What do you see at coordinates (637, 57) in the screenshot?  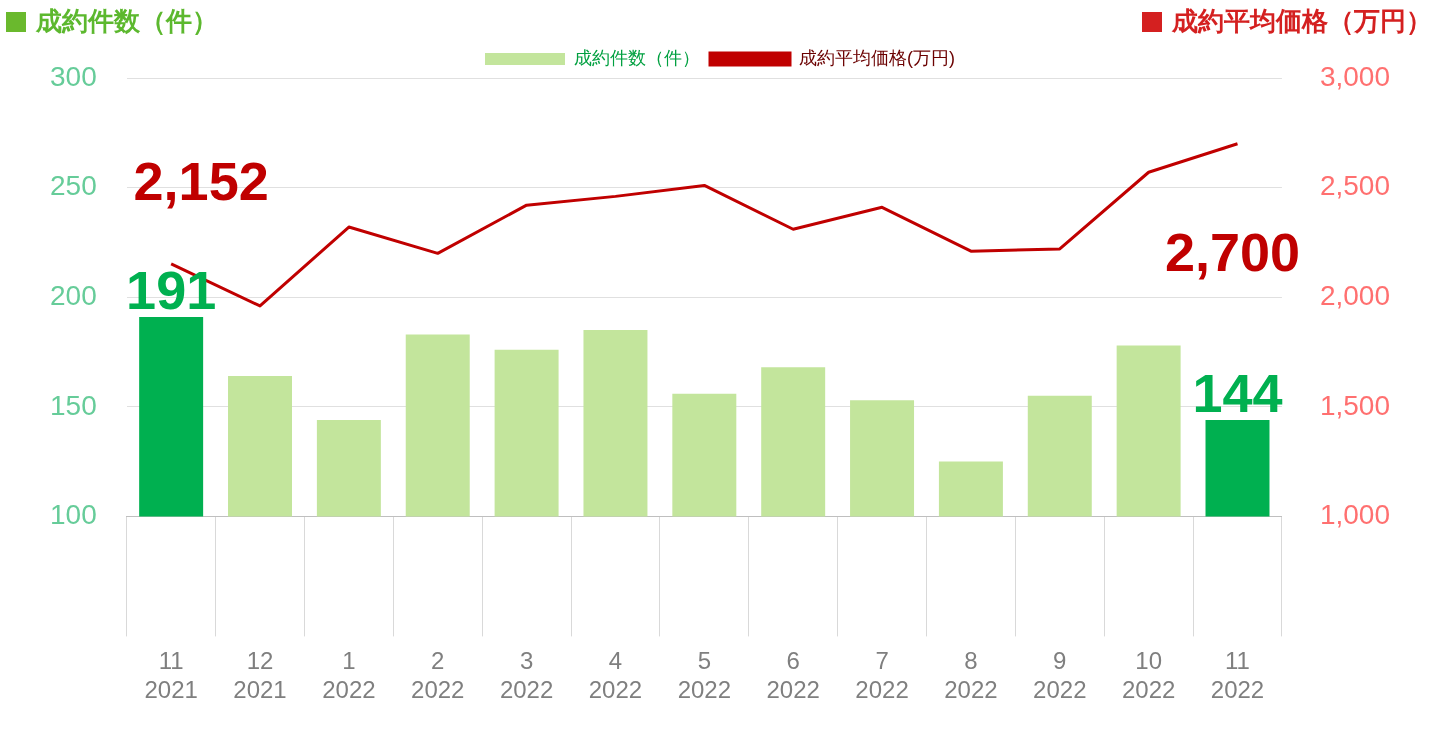 I see `legend-label: 成約件数（件）` at bounding box center [637, 57].